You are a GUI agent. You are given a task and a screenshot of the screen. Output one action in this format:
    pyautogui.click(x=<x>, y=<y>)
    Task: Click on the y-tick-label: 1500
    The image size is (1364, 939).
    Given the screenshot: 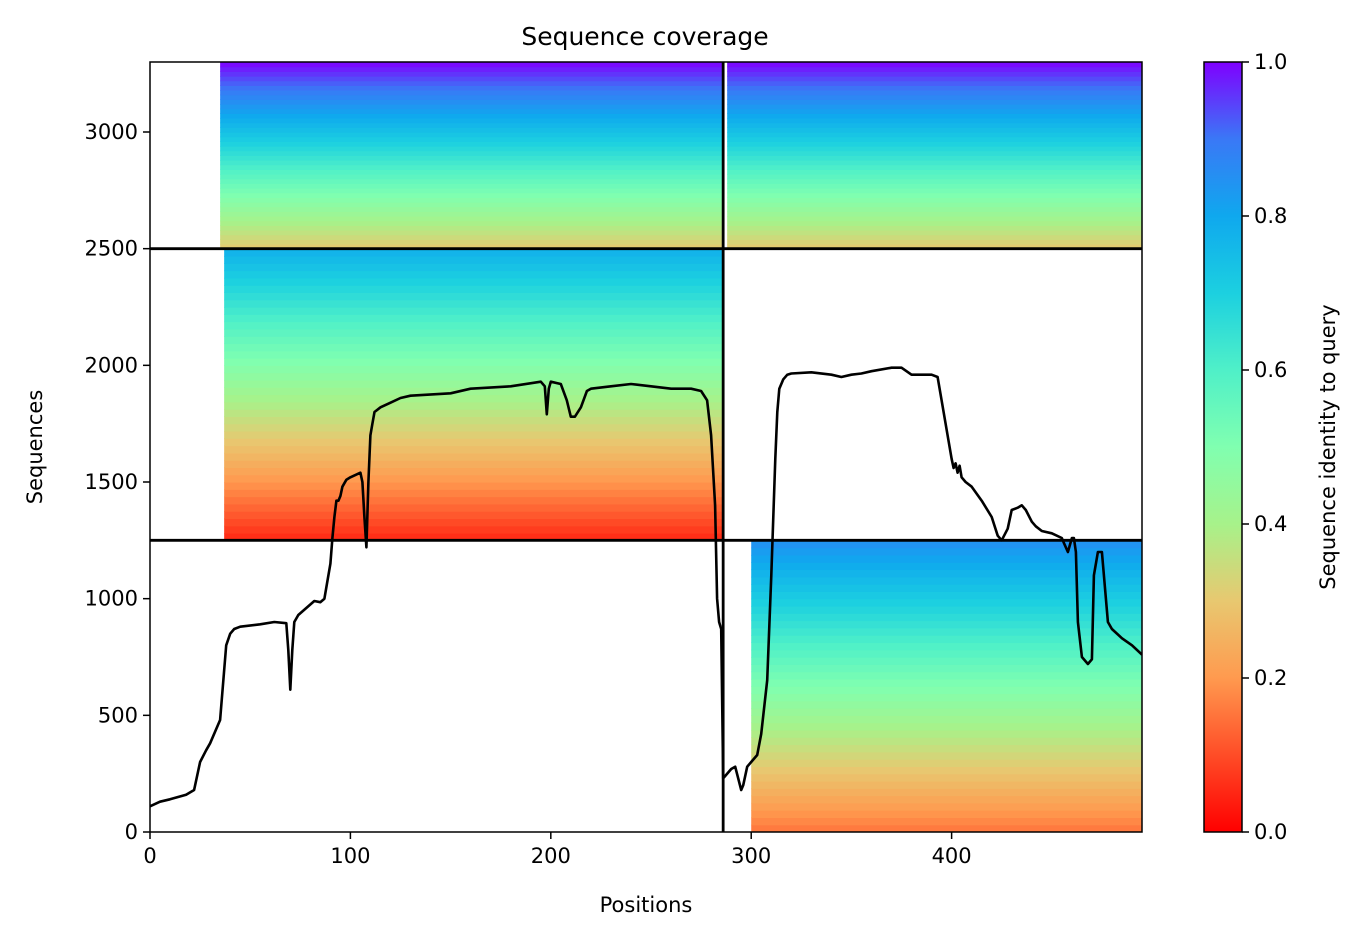 What is the action you would take?
    pyautogui.click(x=111, y=482)
    